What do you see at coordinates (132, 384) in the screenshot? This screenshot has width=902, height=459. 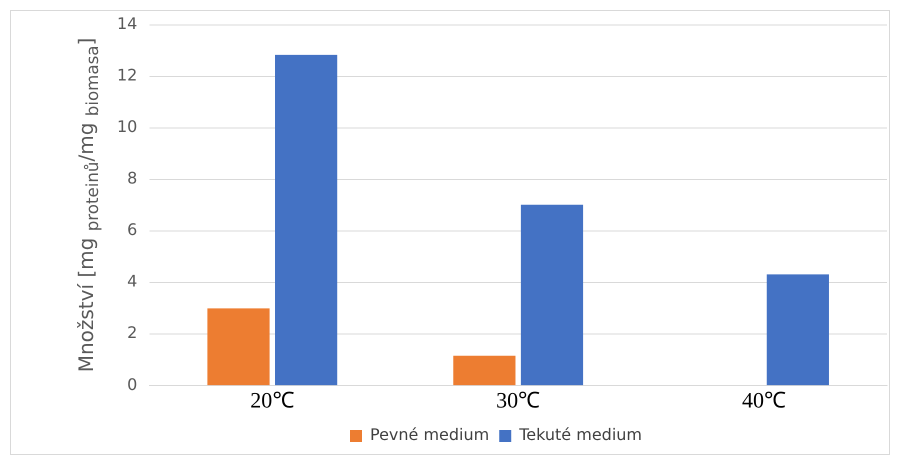 I see `y-tick-label: 0` at bounding box center [132, 384].